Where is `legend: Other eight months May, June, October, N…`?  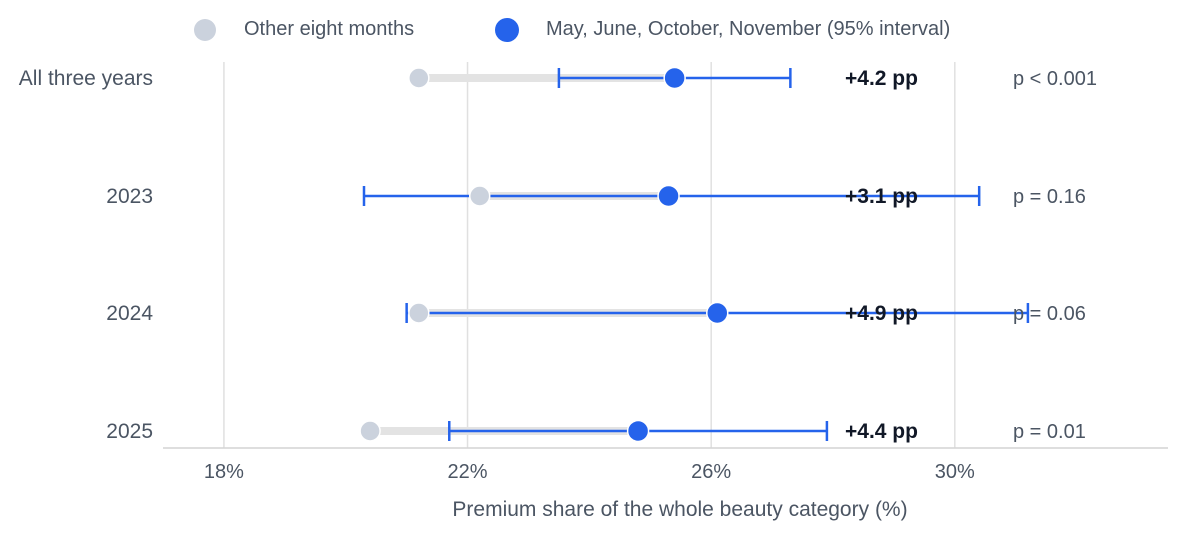 legend: Other eight months May, June, October, N… is located at coordinates (572, 30).